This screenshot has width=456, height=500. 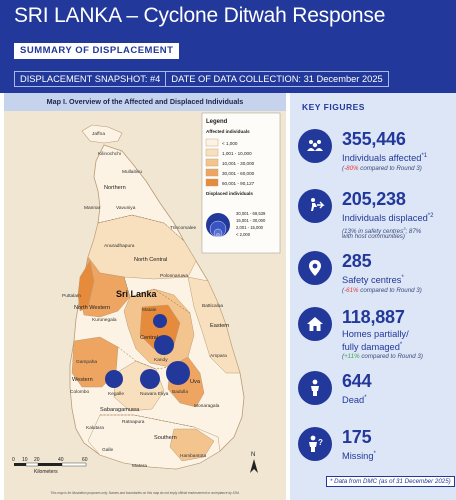 What do you see at coordinates (133, 422) in the screenshot?
I see `label-ratnapura: Ratnapura` at bounding box center [133, 422].